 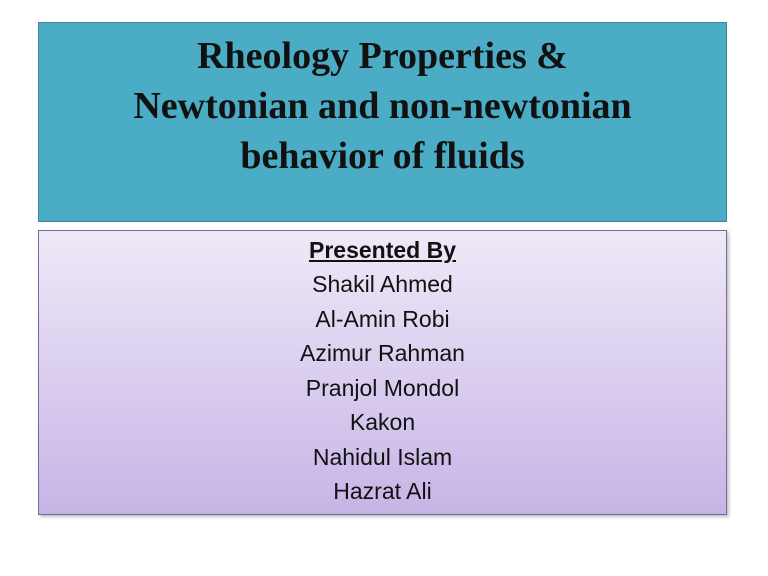 What do you see at coordinates (382, 56) in the screenshot?
I see `title-line: Rheology Properties &` at bounding box center [382, 56].